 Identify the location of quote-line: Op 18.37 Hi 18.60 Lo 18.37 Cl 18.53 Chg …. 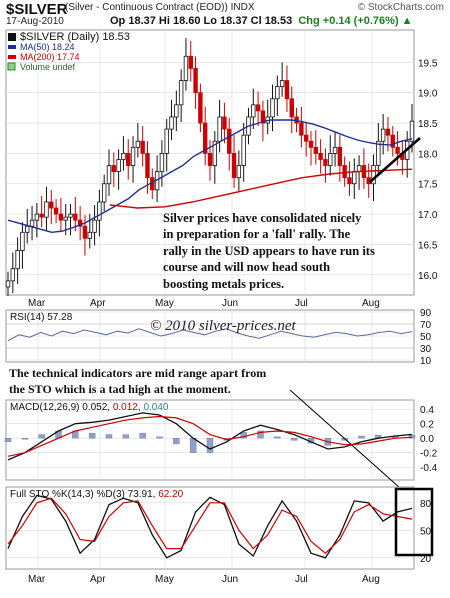
(261, 21).